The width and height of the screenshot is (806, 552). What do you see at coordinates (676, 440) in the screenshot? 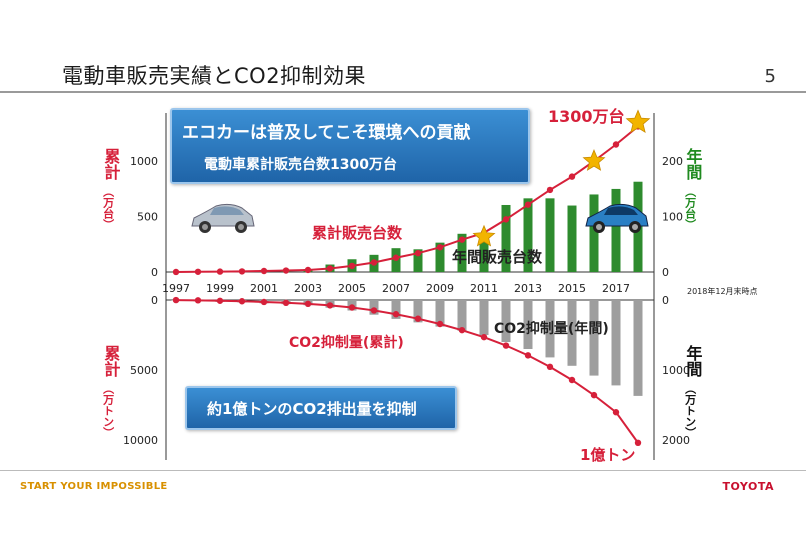
I see `bottom-right-tick-label: 2000` at bounding box center [676, 440].